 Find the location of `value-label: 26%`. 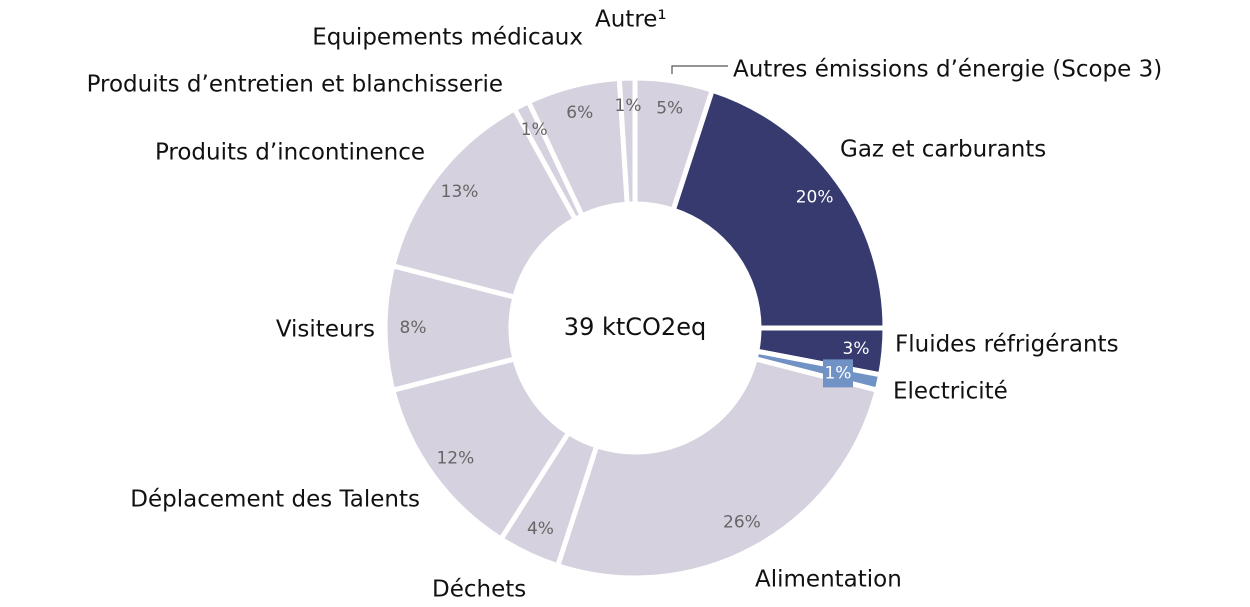

value-label: 26% is located at coordinates (742, 523).